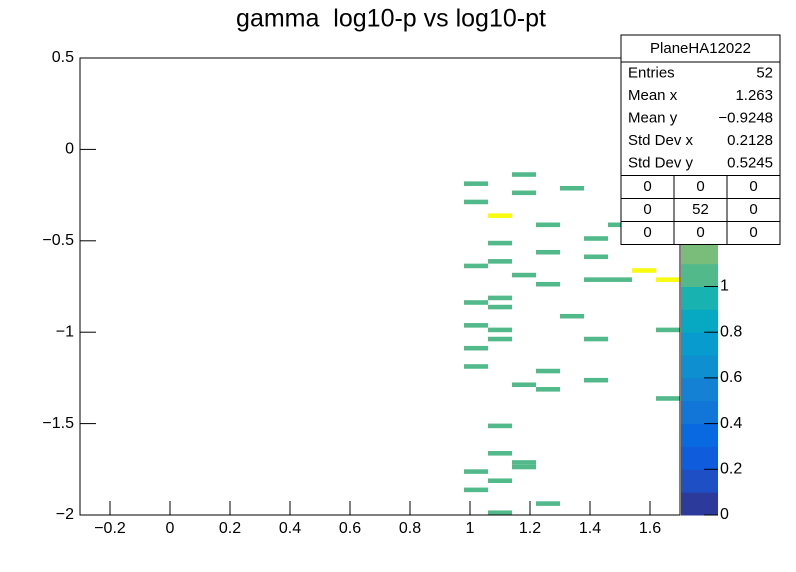  What do you see at coordinates (731, 469) in the screenshot?
I see `z-tick-label: 0.2` at bounding box center [731, 469].